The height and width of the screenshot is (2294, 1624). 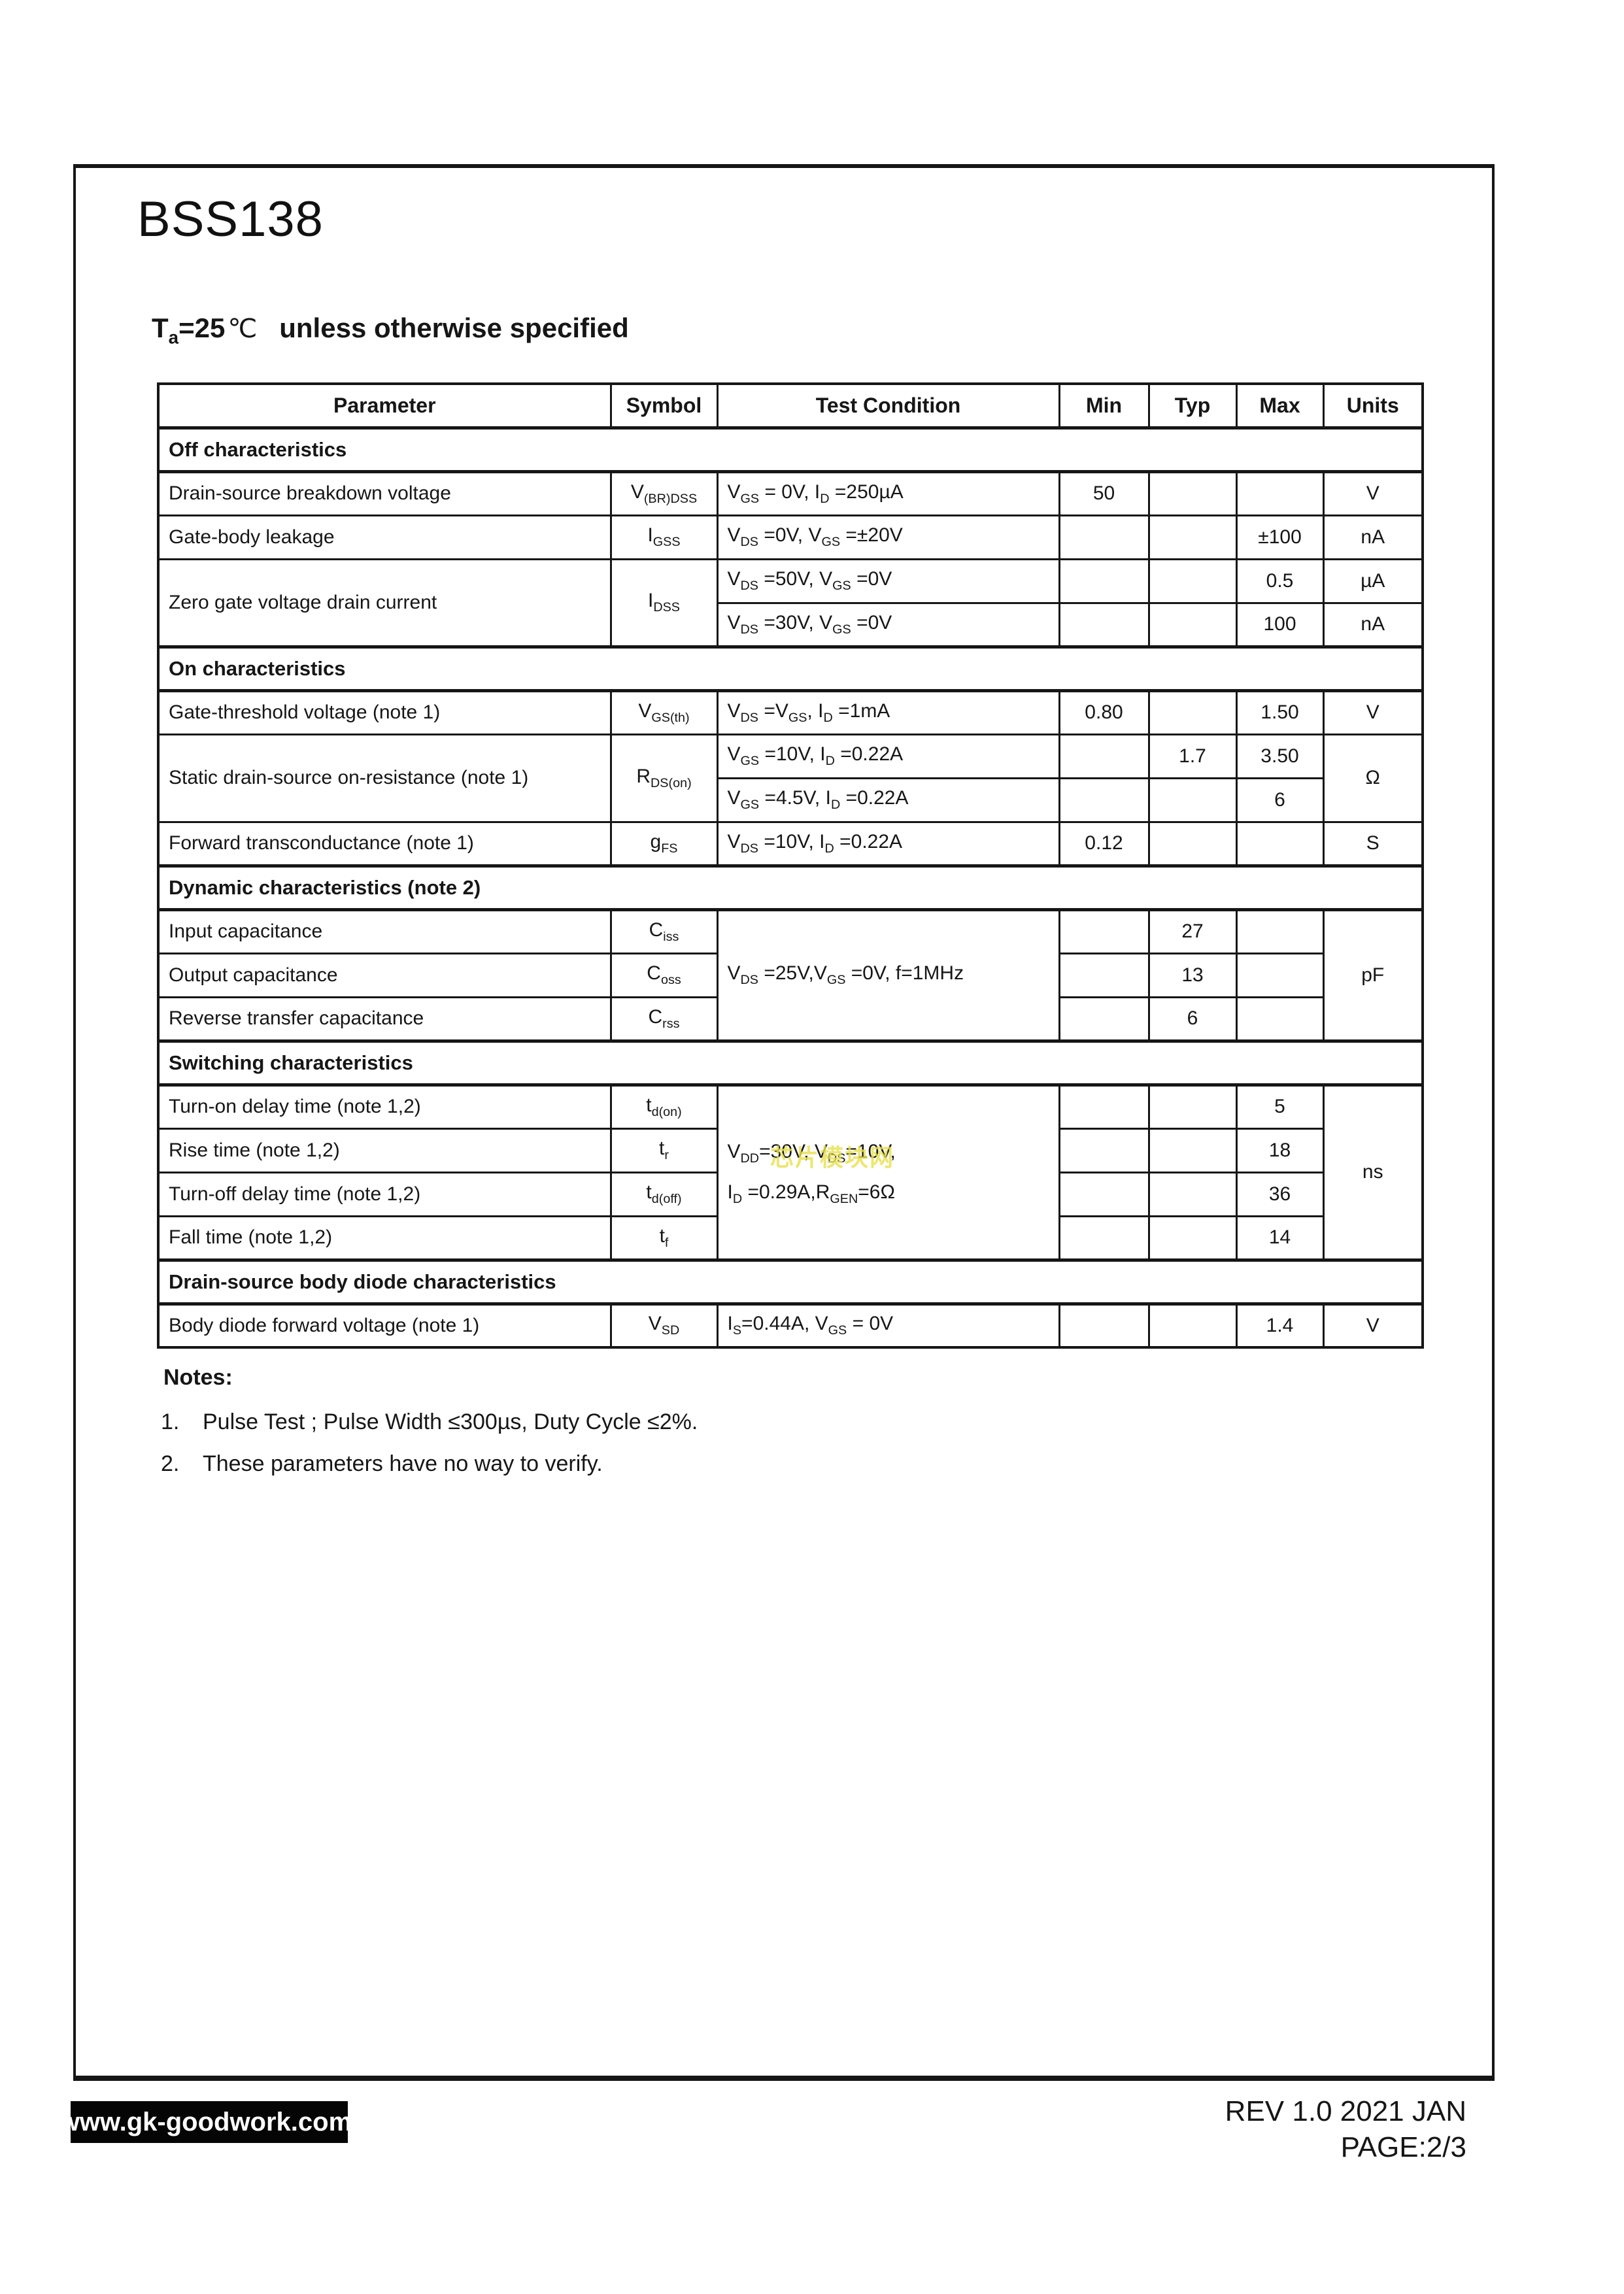 What do you see at coordinates (664, 1238) in the screenshot?
I see `table-cell: tf` at bounding box center [664, 1238].